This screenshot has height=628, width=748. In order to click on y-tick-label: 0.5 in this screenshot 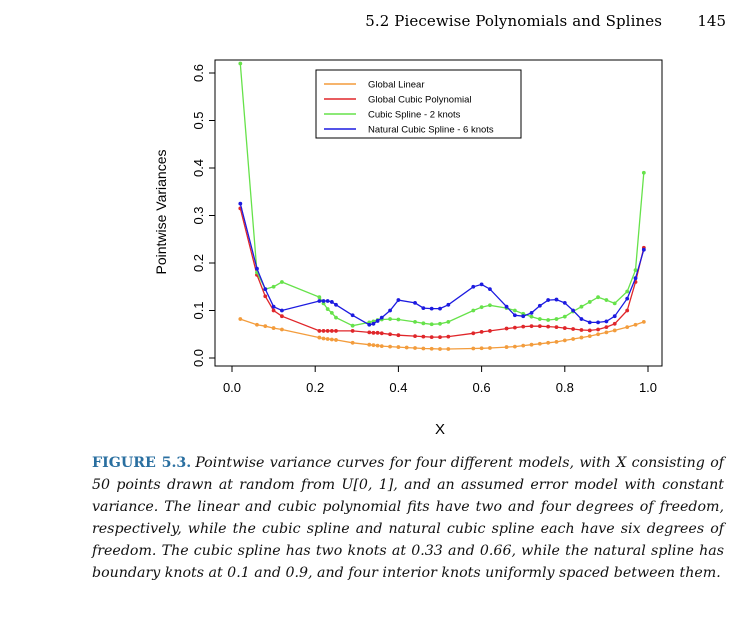, I will do `click(198, 120)`.